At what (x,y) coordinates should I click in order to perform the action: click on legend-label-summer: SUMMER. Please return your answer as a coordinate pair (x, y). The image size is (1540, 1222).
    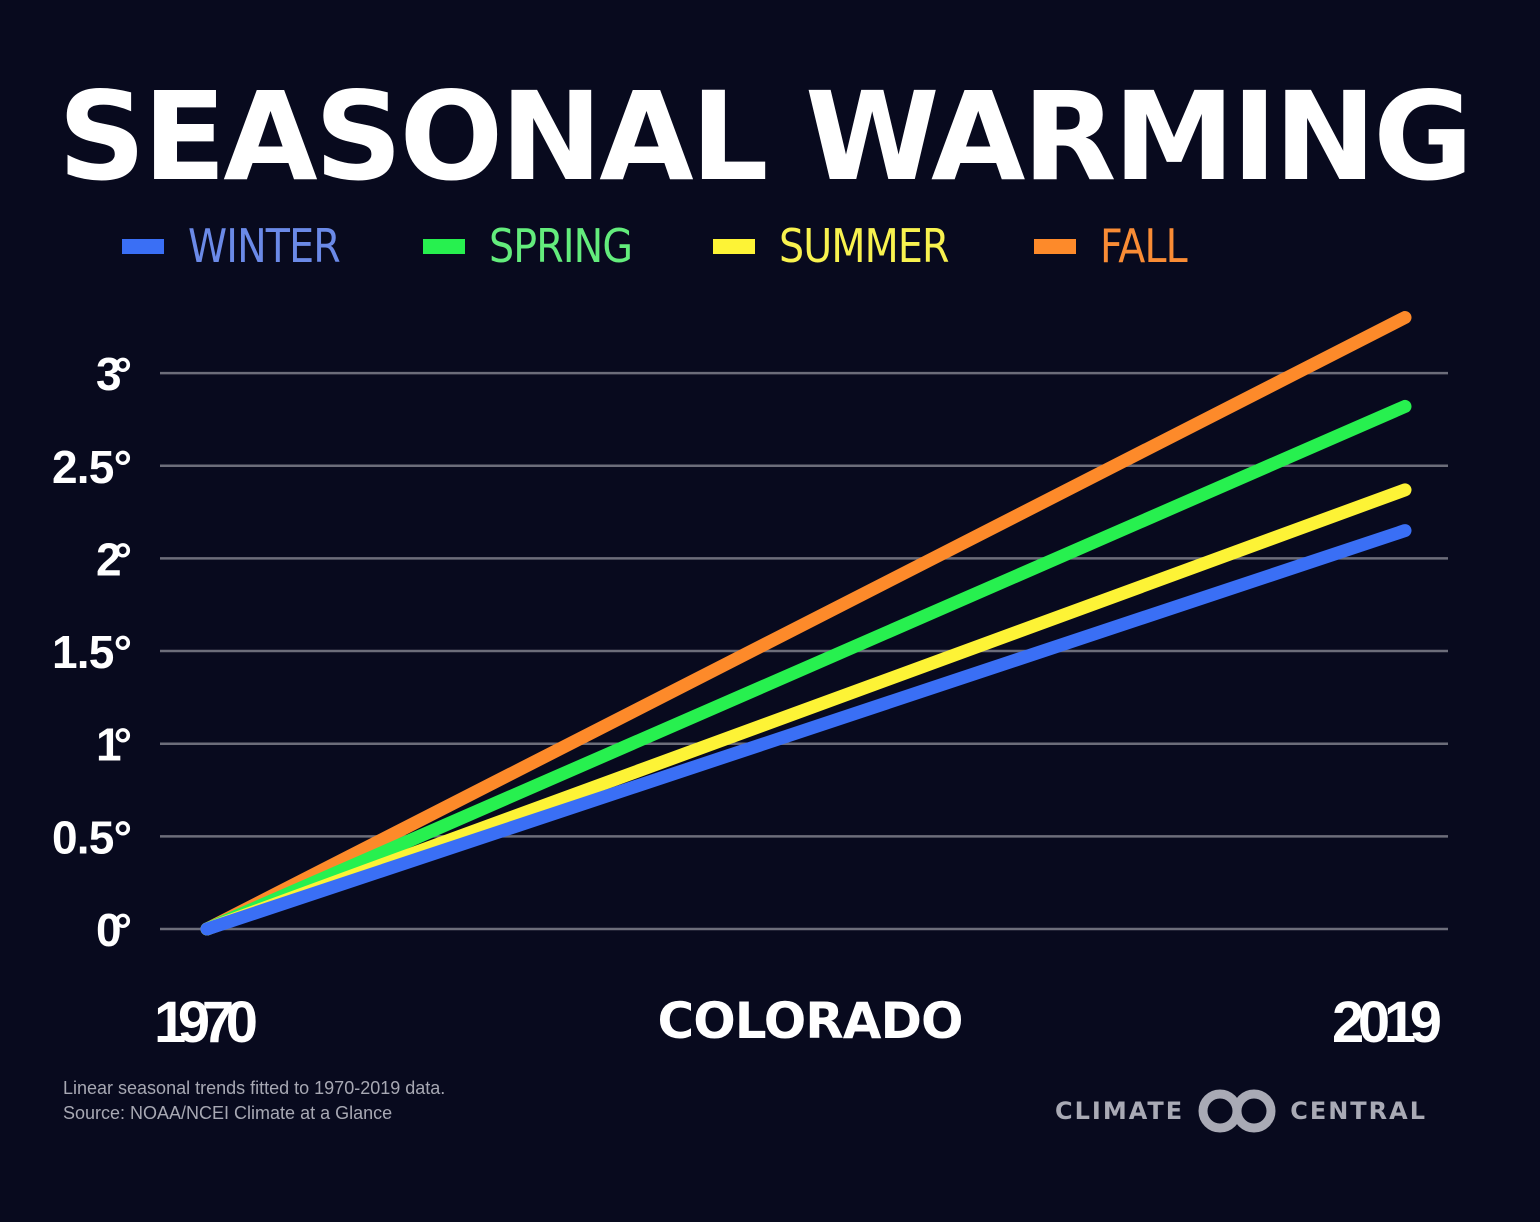
    Looking at the image, I should click on (864, 246).